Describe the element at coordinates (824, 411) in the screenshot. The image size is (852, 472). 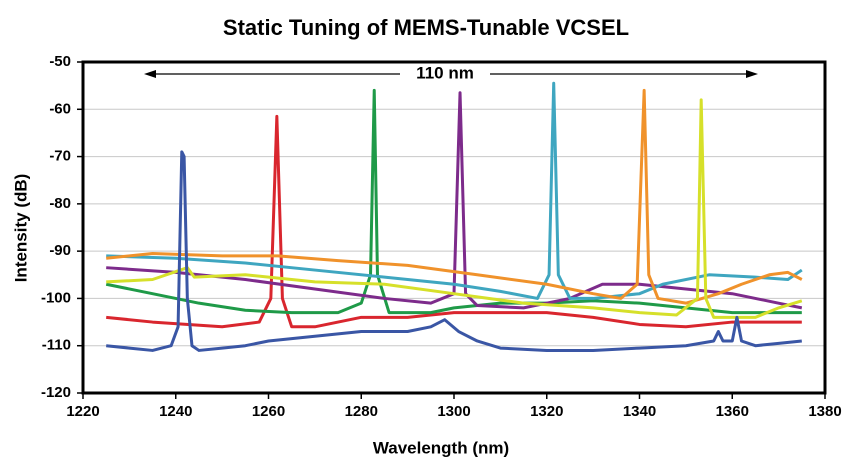
I see `x-tick-label: 1380` at that location.